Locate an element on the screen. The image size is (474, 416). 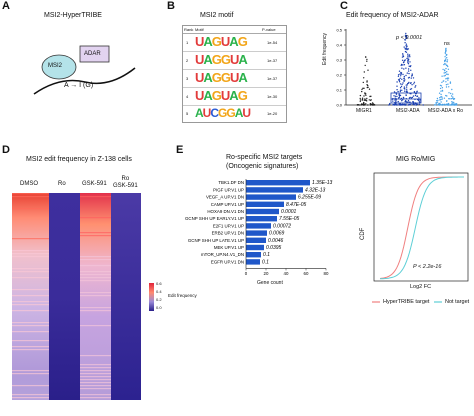
f-legend-not-target: Not target is located at coordinates (457, 302).